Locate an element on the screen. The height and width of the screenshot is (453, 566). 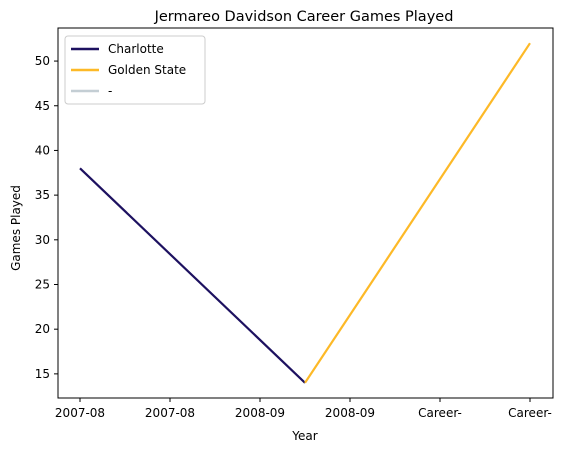
legend-box is located at coordinates (135, 70).